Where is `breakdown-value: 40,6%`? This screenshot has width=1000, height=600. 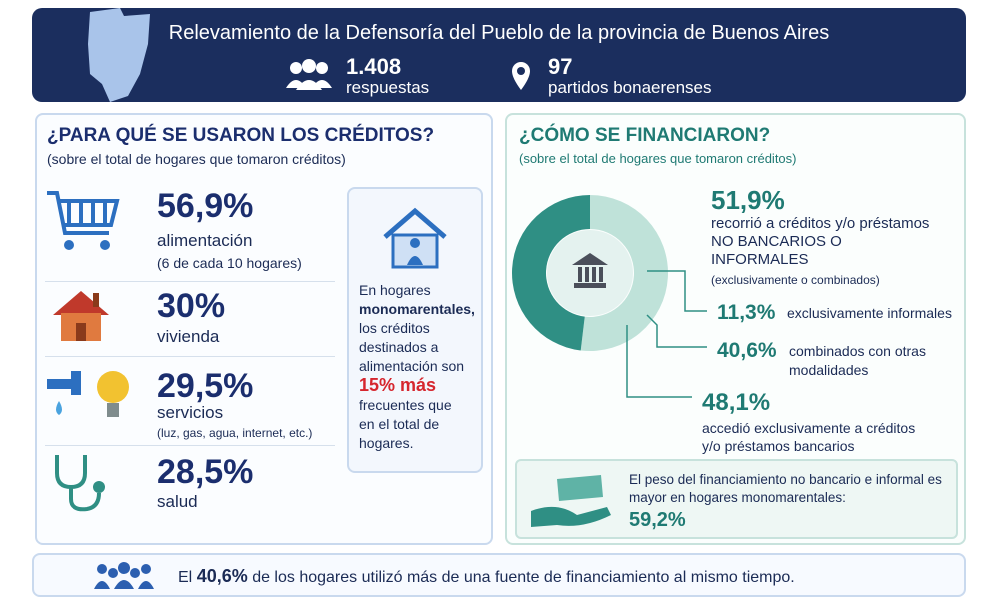 breakdown-value: 40,6% is located at coordinates (747, 350).